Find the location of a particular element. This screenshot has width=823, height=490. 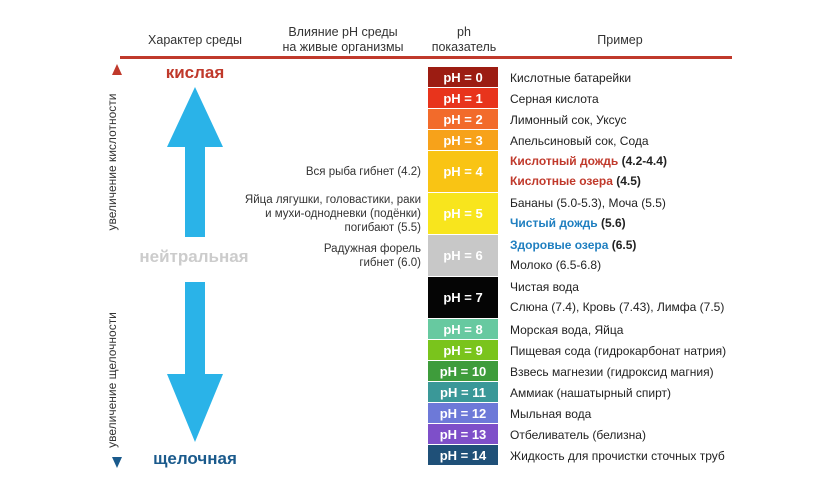

example-segment: (6.5) is located at coordinates (622, 245).